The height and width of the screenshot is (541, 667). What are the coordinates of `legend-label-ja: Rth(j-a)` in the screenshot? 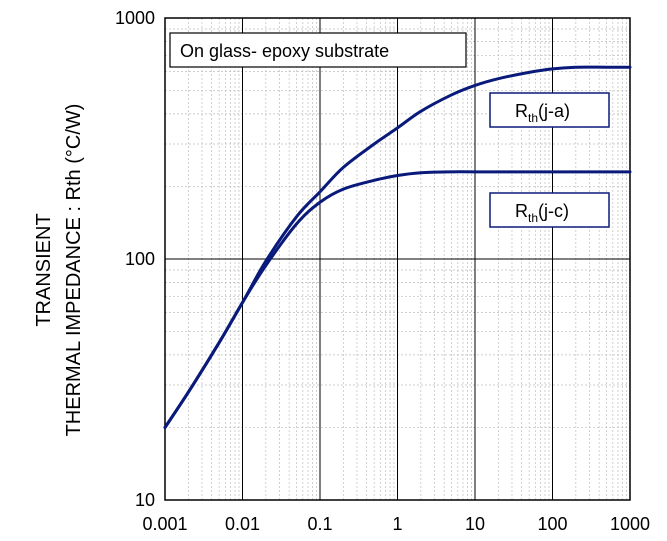 It's located at (549, 110).